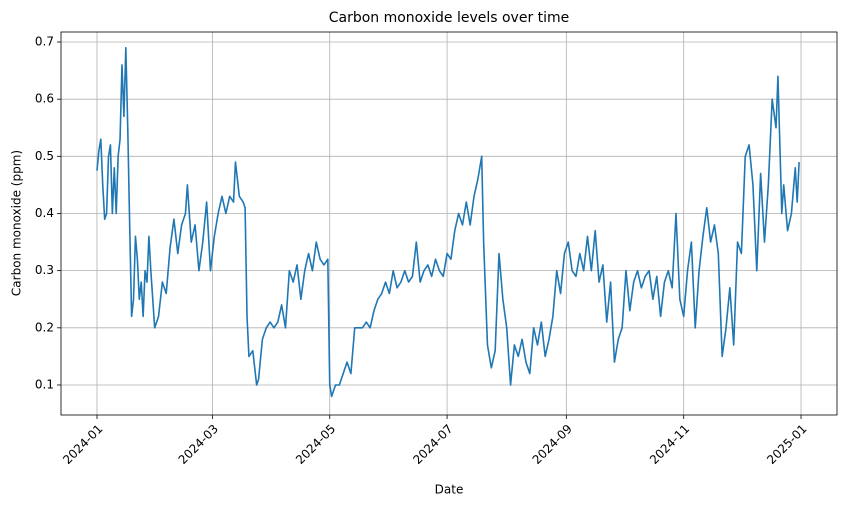 The height and width of the screenshot is (507, 846). I want to click on x-tick-label: 2024-01, so click(82, 444).